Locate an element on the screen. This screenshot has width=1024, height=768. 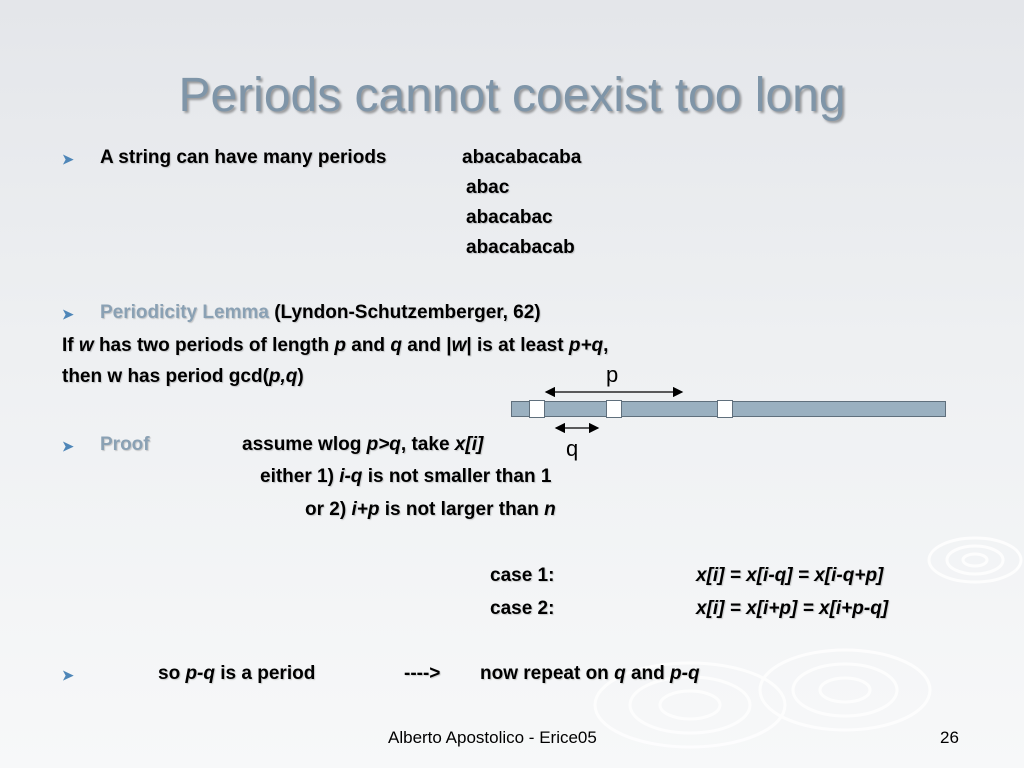
case2-equation: x[i] = x[i+p] = x[i+p-q] is located at coordinates (792, 608).